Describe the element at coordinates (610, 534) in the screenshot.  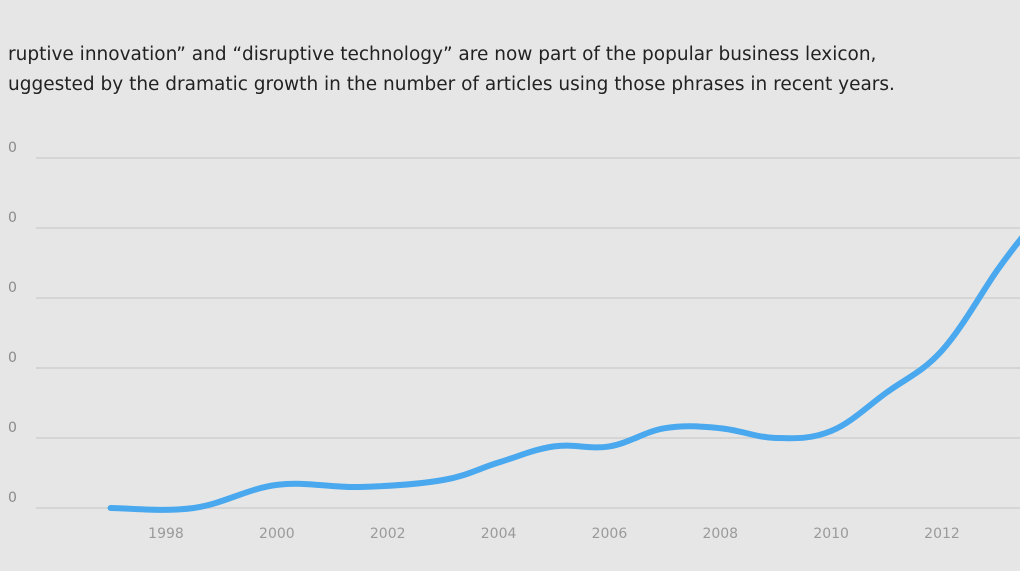
I see `x-tick-label: 2006` at that location.